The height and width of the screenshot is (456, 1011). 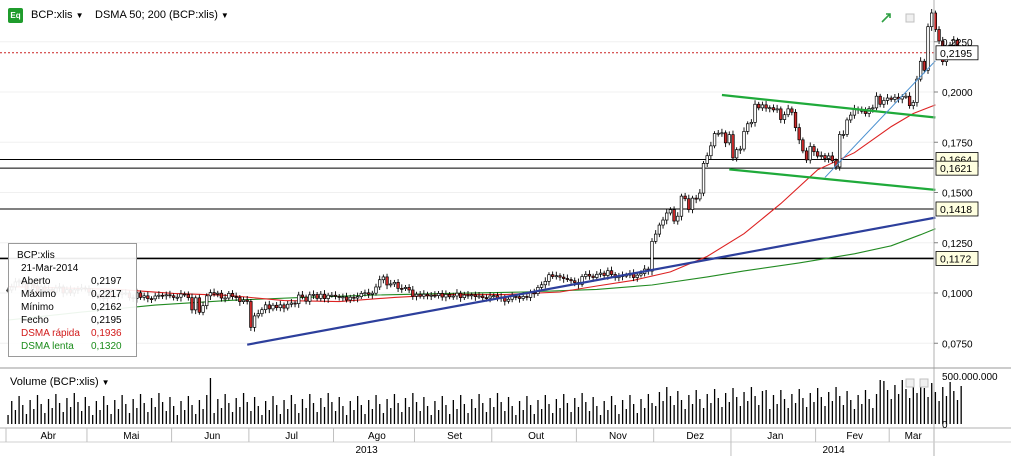 What do you see at coordinates (162, 15) in the screenshot?
I see `indicator-selector: DSMA 50; 200 (BCP:xlis) ▼` at bounding box center [162, 15].